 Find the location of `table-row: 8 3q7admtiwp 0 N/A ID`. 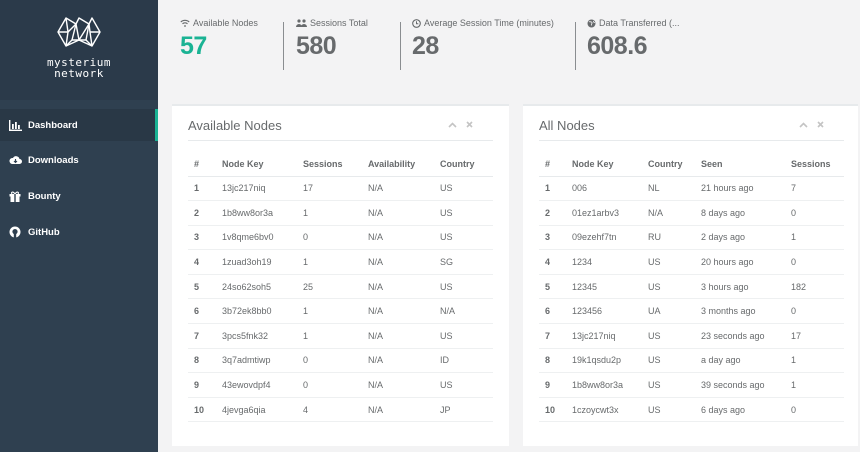

table-row: 8 3q7admtiwp 0 N/A ID is located at coordinates (340, 361).